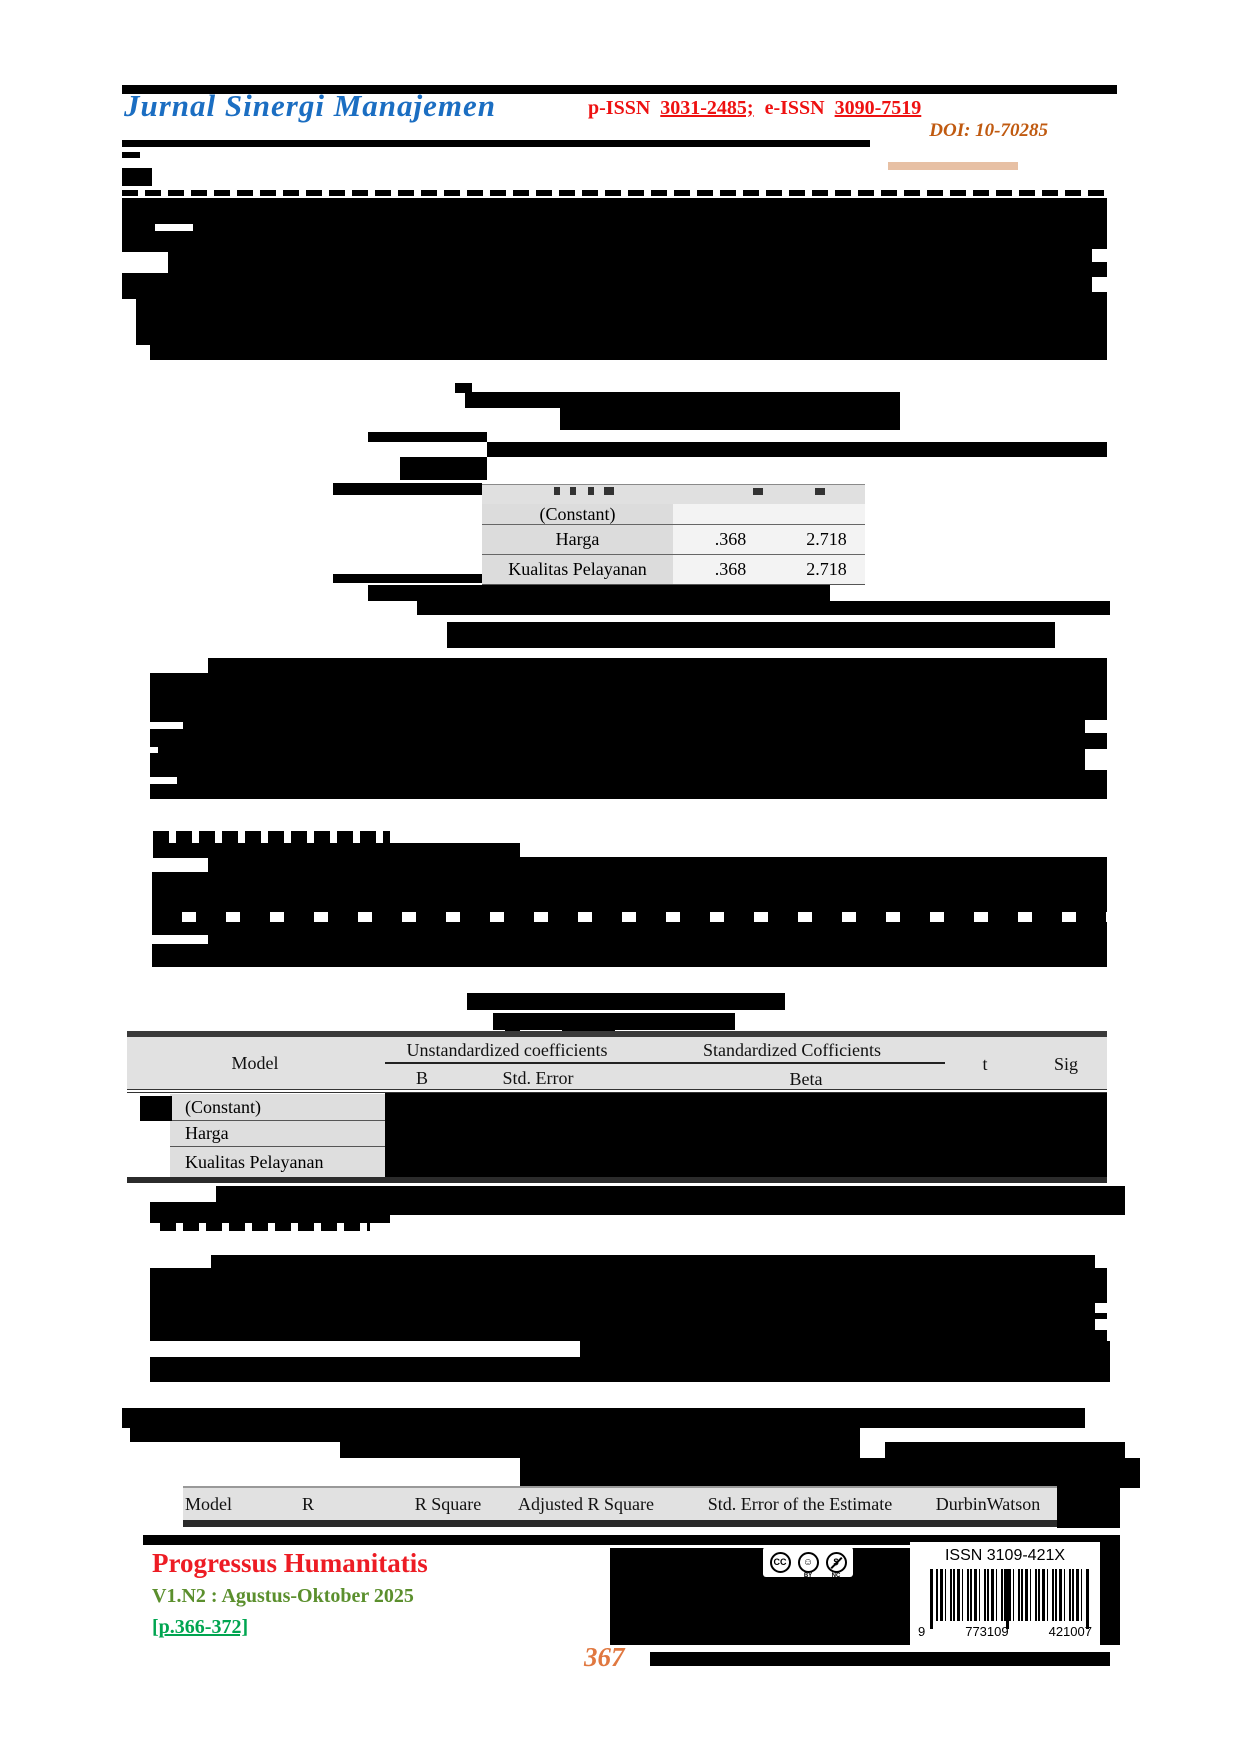 The height and width of the screenshot is (1754, 1240). I want to click on col-sig: Sig, so click(1065, 1064).